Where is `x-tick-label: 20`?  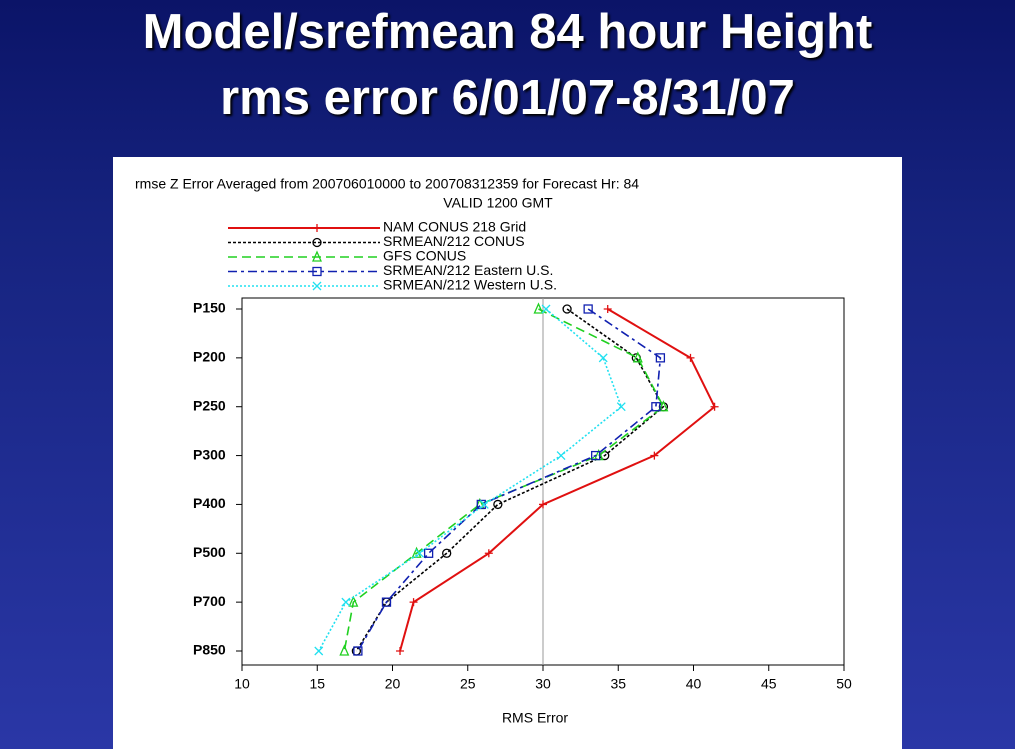 x-tick-label: 20 is located at coordinates (393, 684).